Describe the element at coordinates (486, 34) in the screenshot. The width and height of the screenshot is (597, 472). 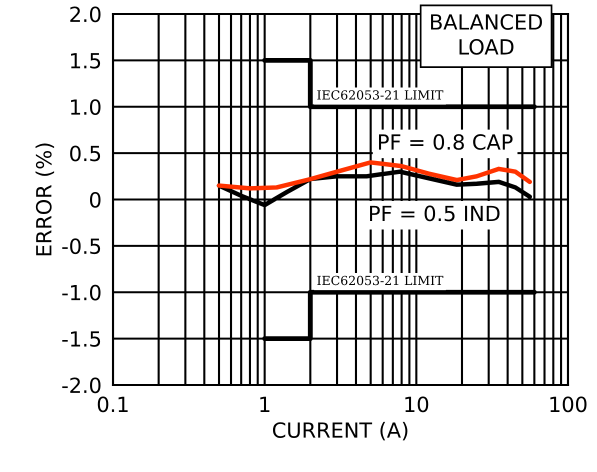
I see `annotation: BALANCED LOAD` at that location.